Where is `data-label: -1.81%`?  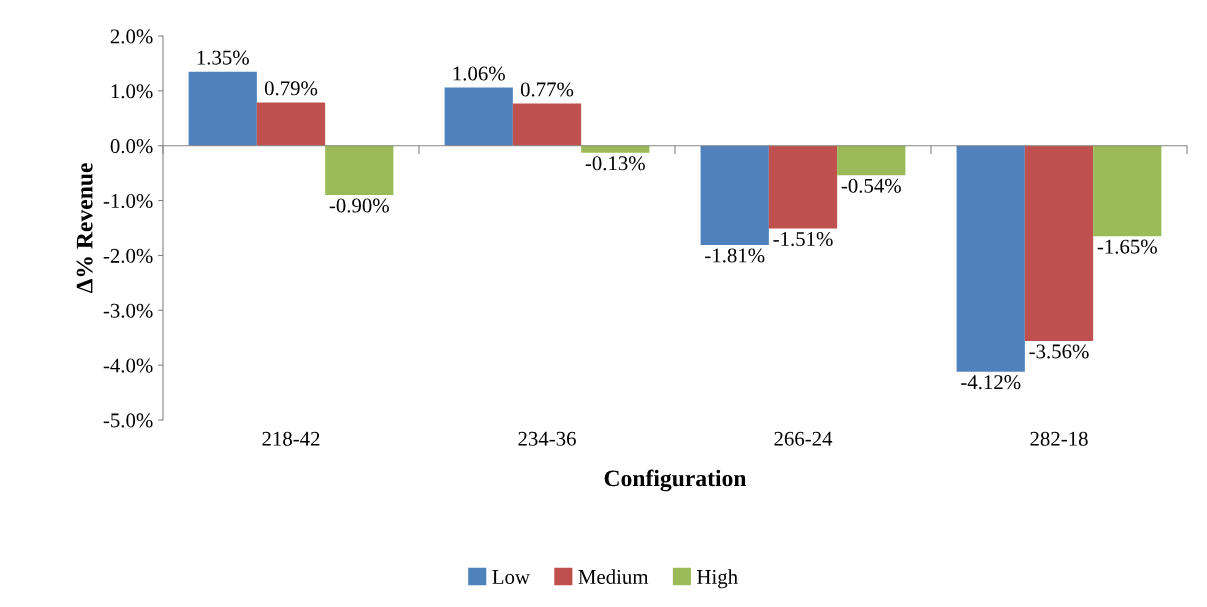 data-label: -1.81% is located at coordinates (735, 255).